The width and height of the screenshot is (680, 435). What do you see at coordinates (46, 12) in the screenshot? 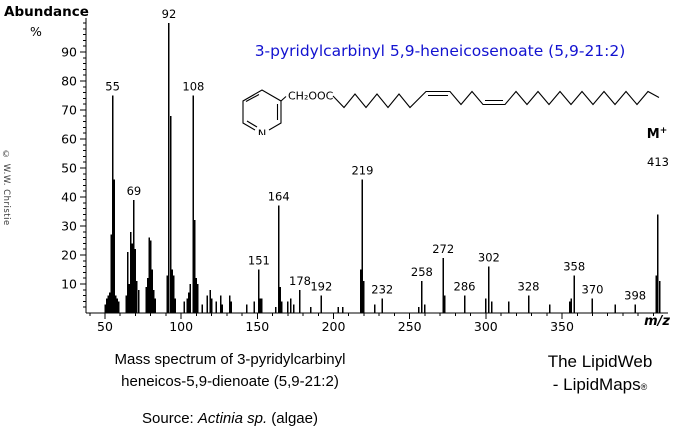
I see `y-axis-title: Abundance` at bounding box center [46, 12].